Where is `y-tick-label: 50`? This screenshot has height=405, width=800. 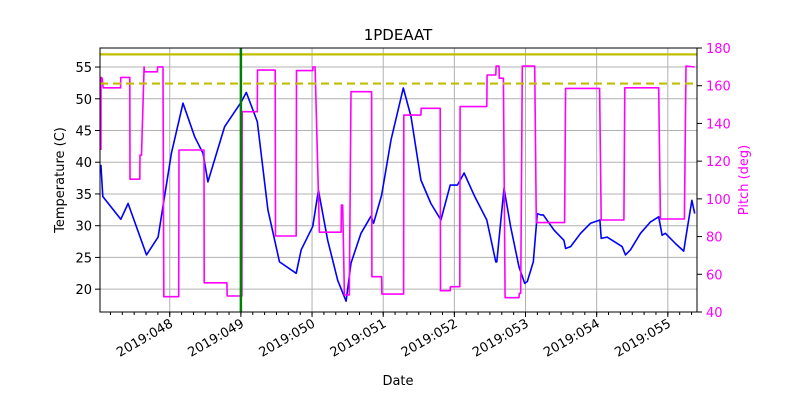
y-tick-label: 50 is located at coordinates (83, 100).